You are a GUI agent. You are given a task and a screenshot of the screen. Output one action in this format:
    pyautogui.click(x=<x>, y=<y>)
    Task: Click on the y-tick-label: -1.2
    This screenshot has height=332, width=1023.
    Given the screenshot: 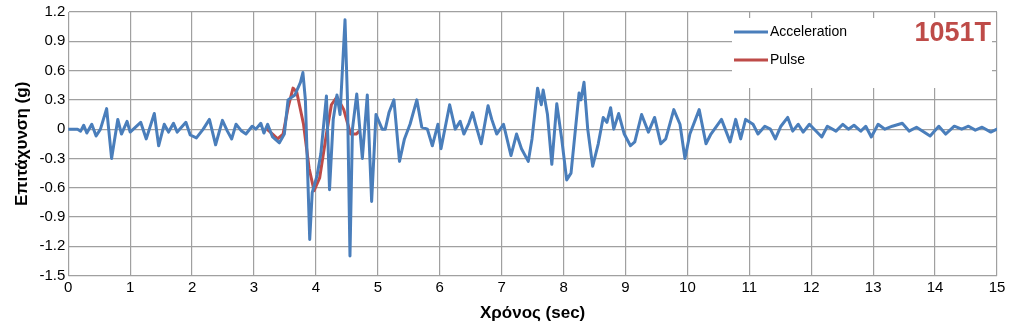 What is the action you would take?
    pyautogui.click(x=52, y=245)
    